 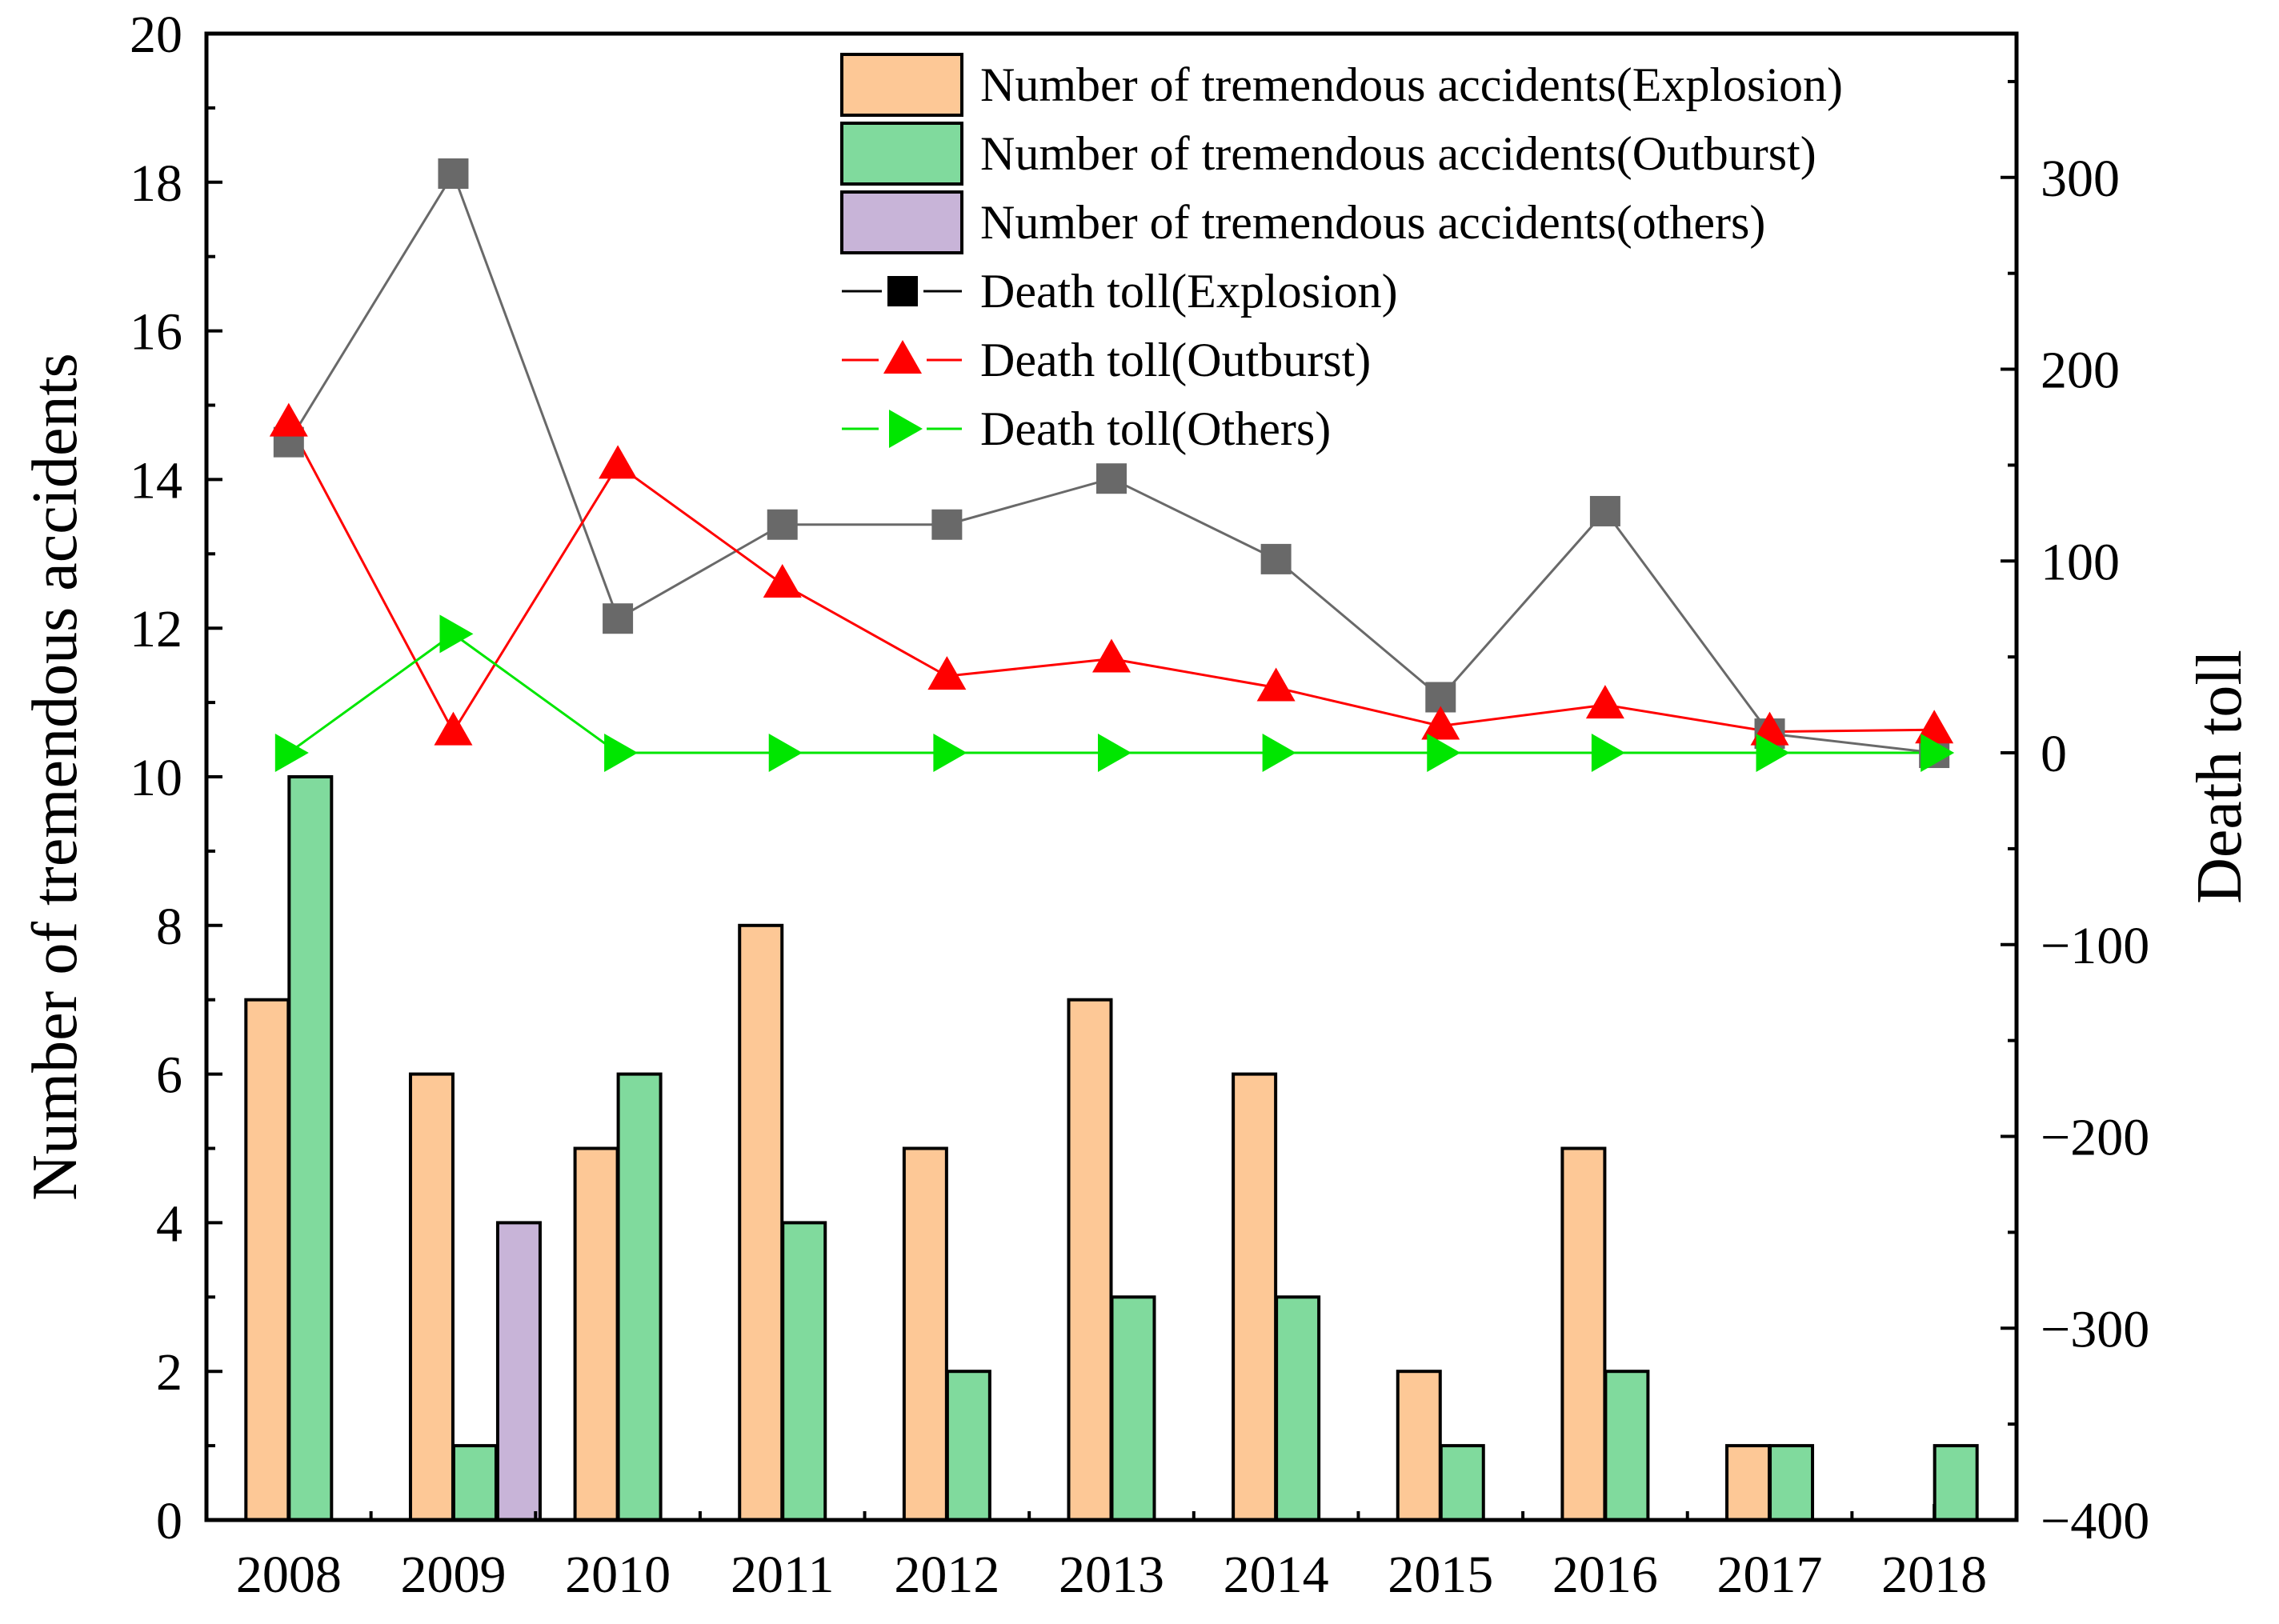 What do you see at coordinates (782, 524) in the screenshot?
I see `point-2011-s1` at bounding box center [782, 524].